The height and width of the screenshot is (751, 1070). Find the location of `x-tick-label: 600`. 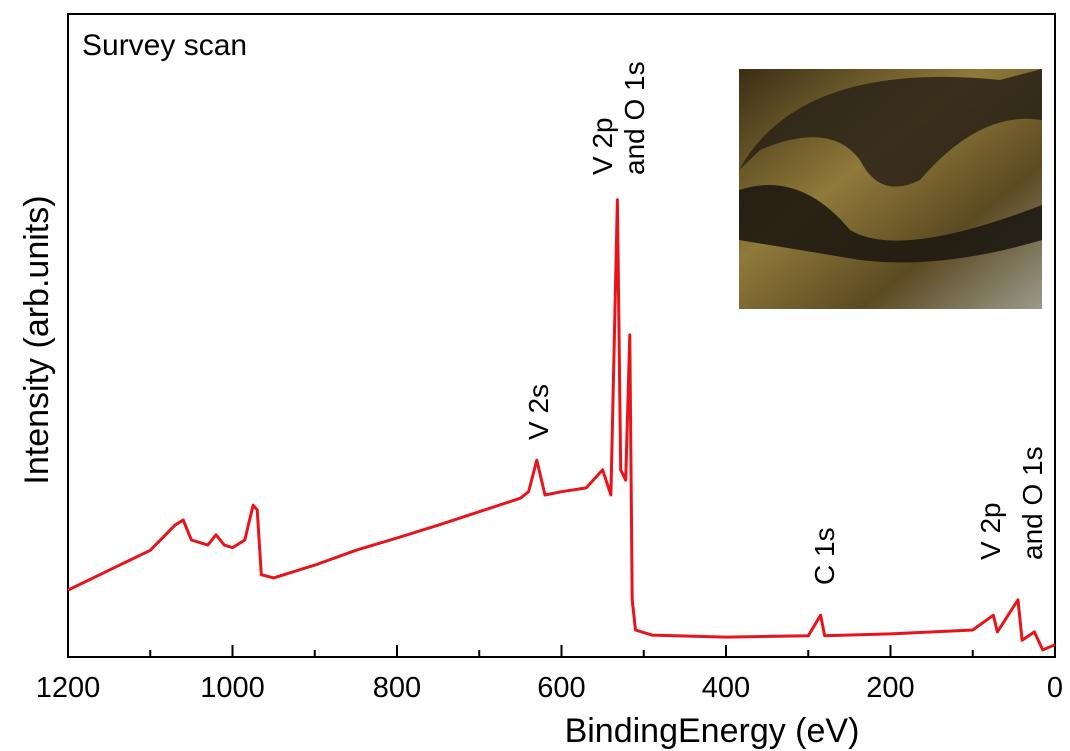

x-tick-label: 600 is located at coordinates (561, 688).